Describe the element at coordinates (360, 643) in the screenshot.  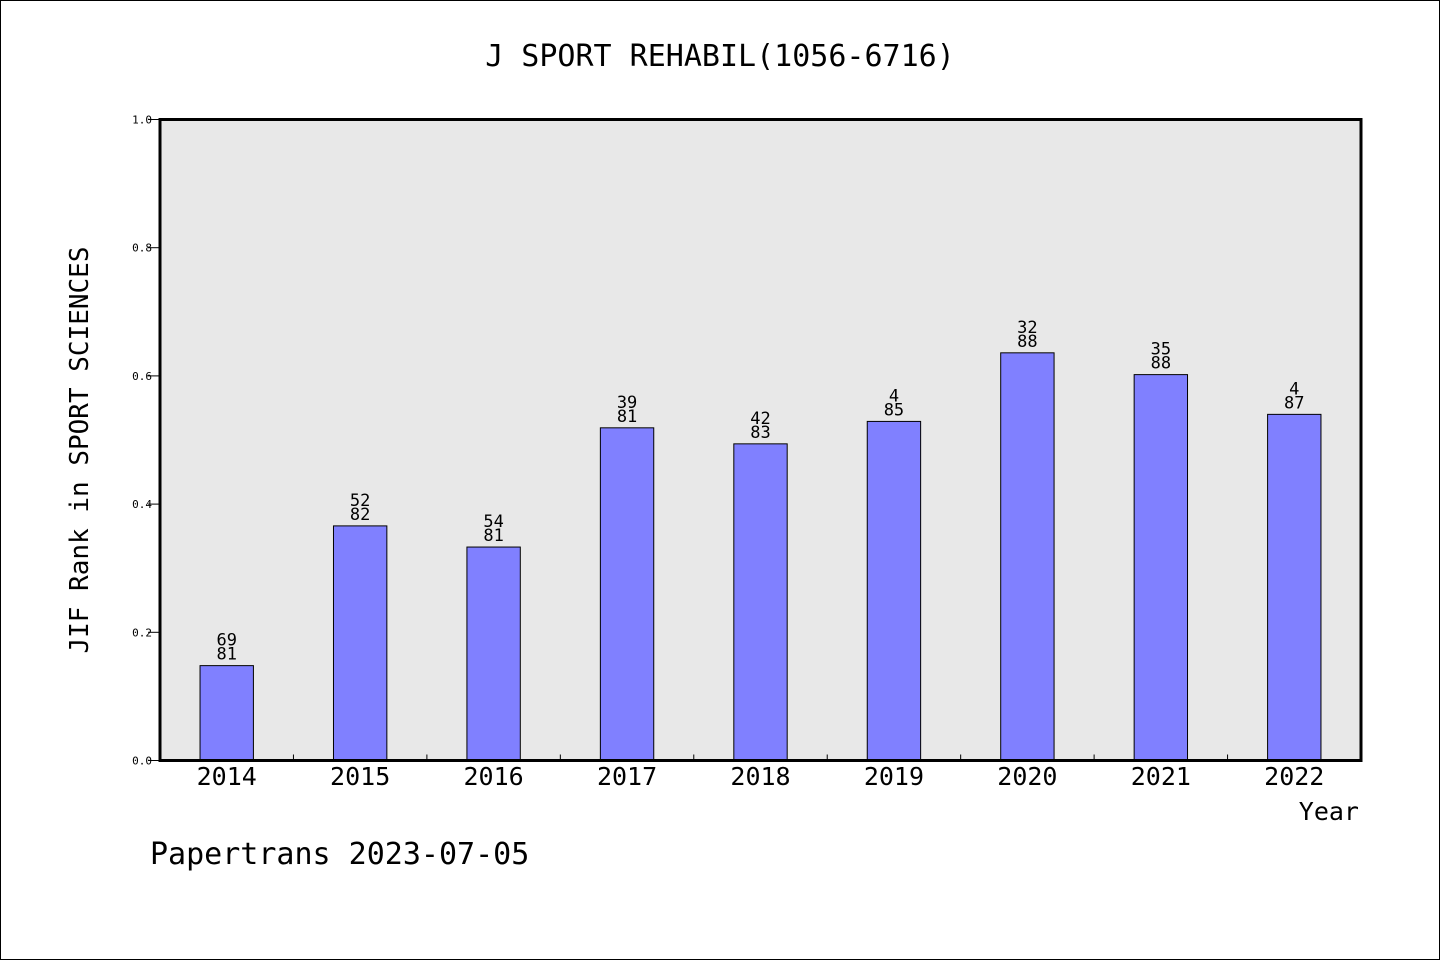
I see `bar-2015` at that location.